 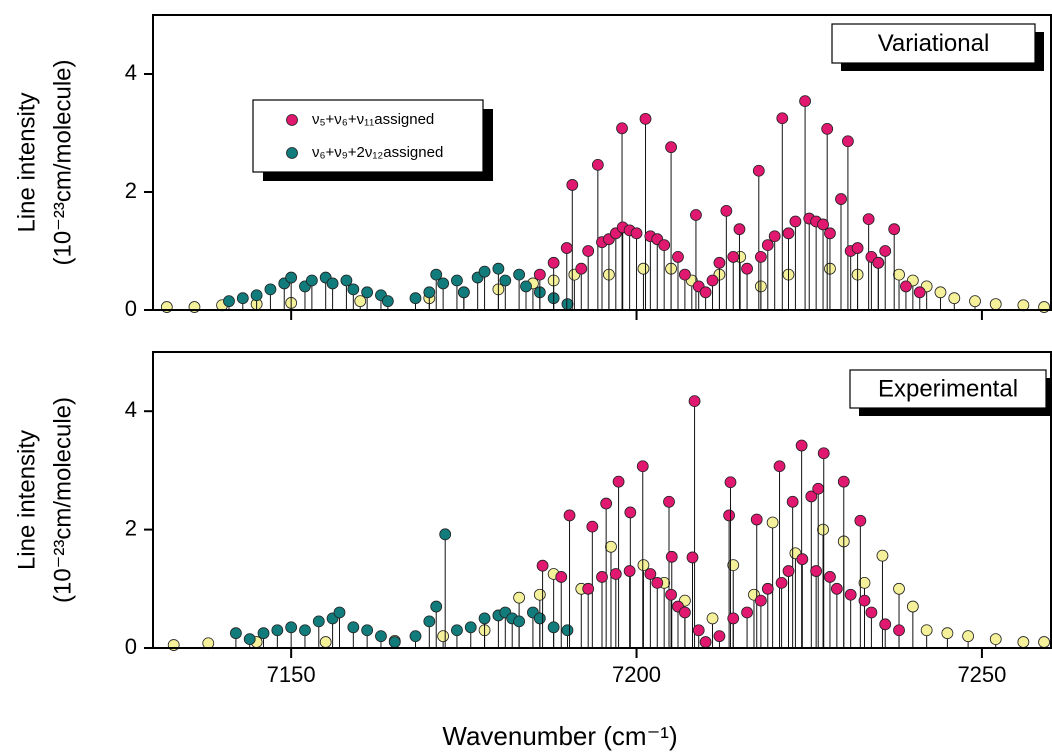 I want to click on legend-label: ν₆+ν₉+2ν₁₂assigned, so click(x=377, y=152).